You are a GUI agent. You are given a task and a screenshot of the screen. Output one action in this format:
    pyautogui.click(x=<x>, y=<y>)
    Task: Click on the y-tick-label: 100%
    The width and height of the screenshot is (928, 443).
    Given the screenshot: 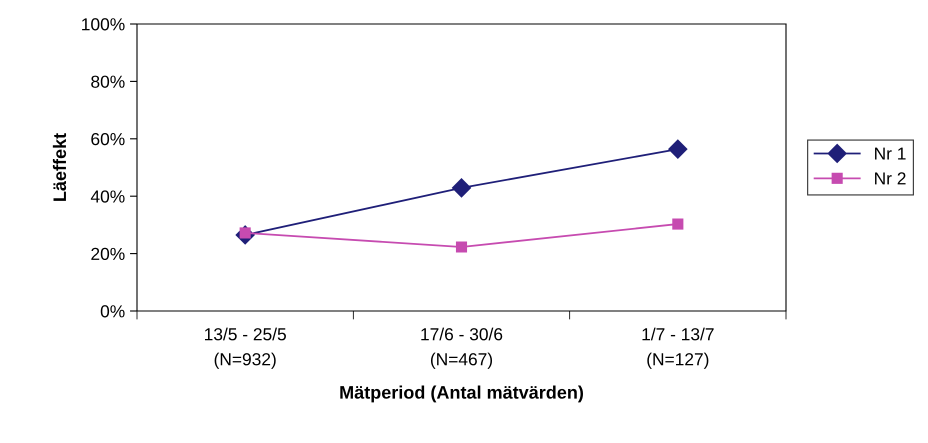 What is the action you would take?
    pyautogui.click(x=103, y=24)
    